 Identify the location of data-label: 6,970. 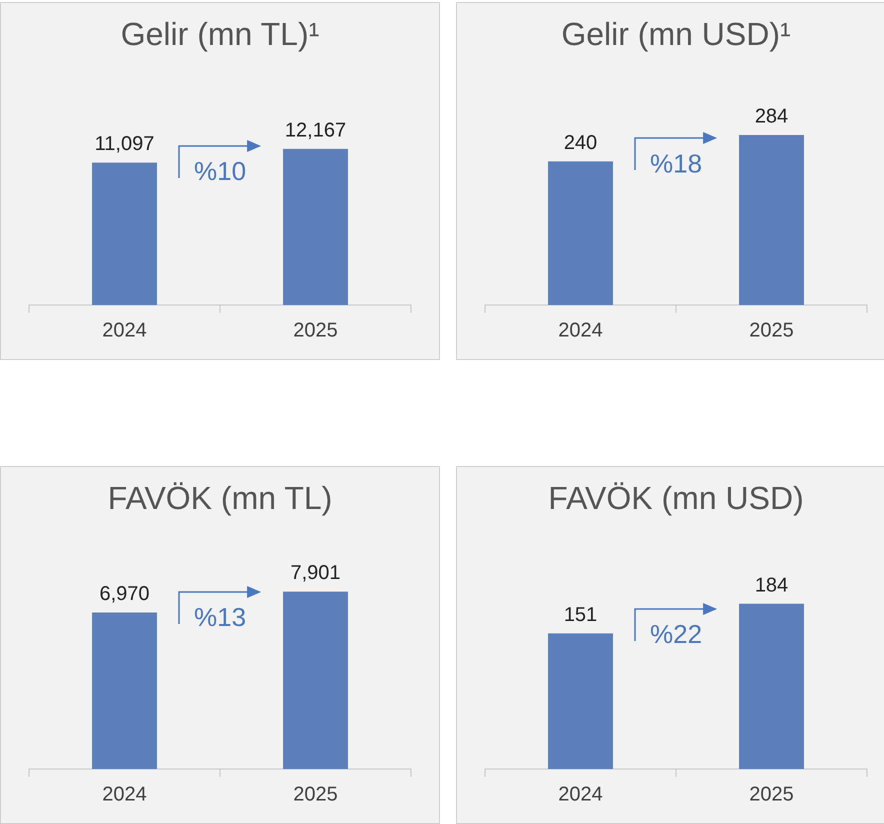
(124, 594).